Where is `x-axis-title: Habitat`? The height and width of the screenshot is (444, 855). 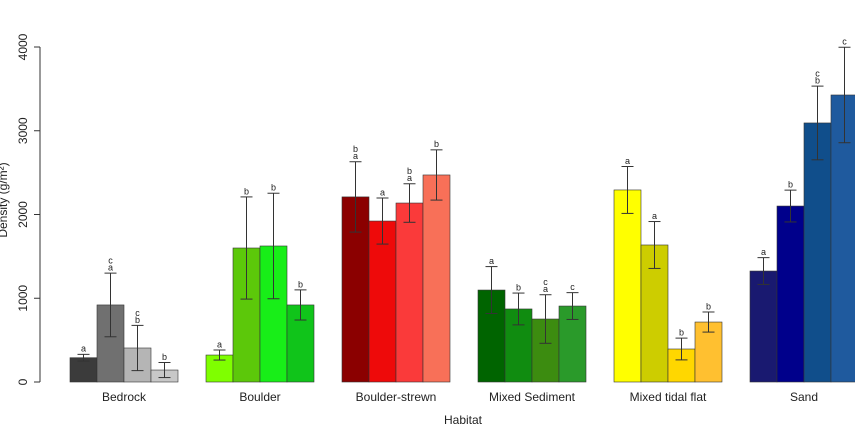 x-axis-title: Habitat is located at coordinates (463, 420).